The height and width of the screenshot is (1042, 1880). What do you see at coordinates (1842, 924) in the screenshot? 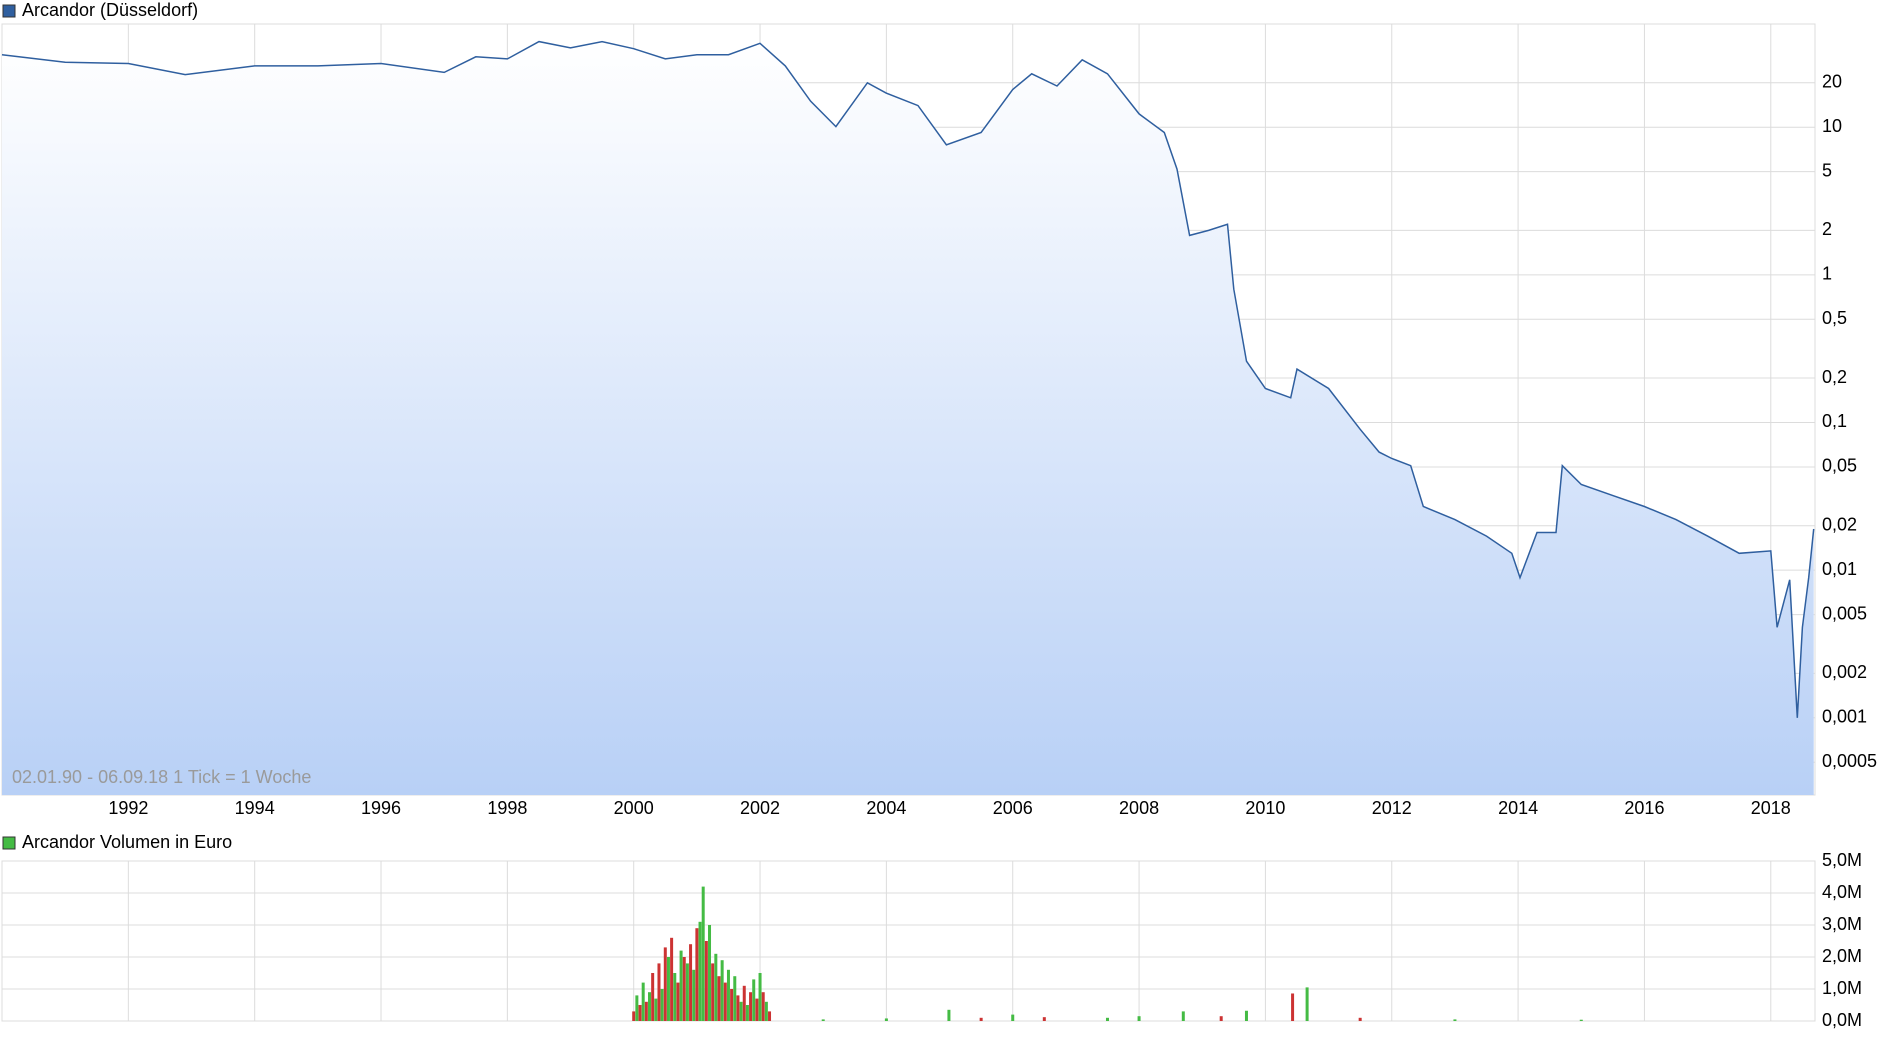
I see `y-tick-label: 3,0M` at bounding box center [1842, 924].